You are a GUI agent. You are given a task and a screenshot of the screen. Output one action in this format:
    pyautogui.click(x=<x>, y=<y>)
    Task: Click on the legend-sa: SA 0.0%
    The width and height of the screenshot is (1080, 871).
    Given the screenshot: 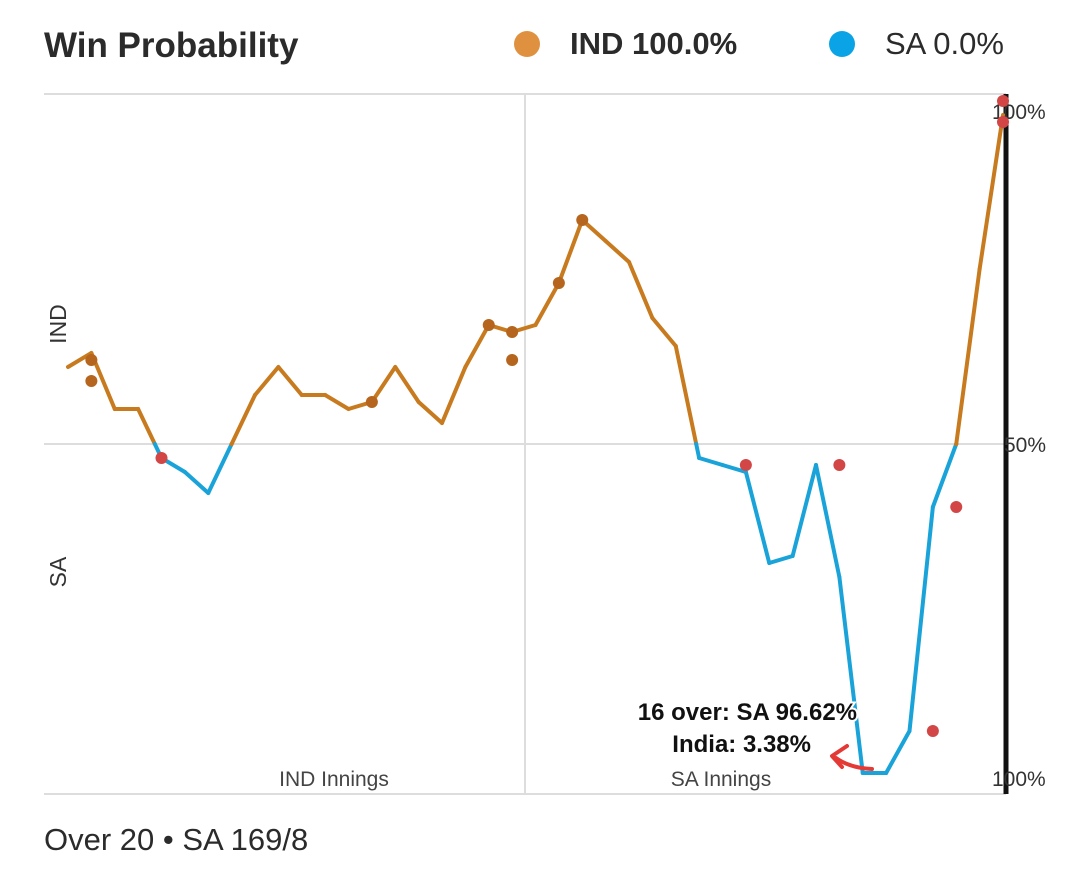 What is the action you would take?
    pyautogui.click(x=916, y=44)
    